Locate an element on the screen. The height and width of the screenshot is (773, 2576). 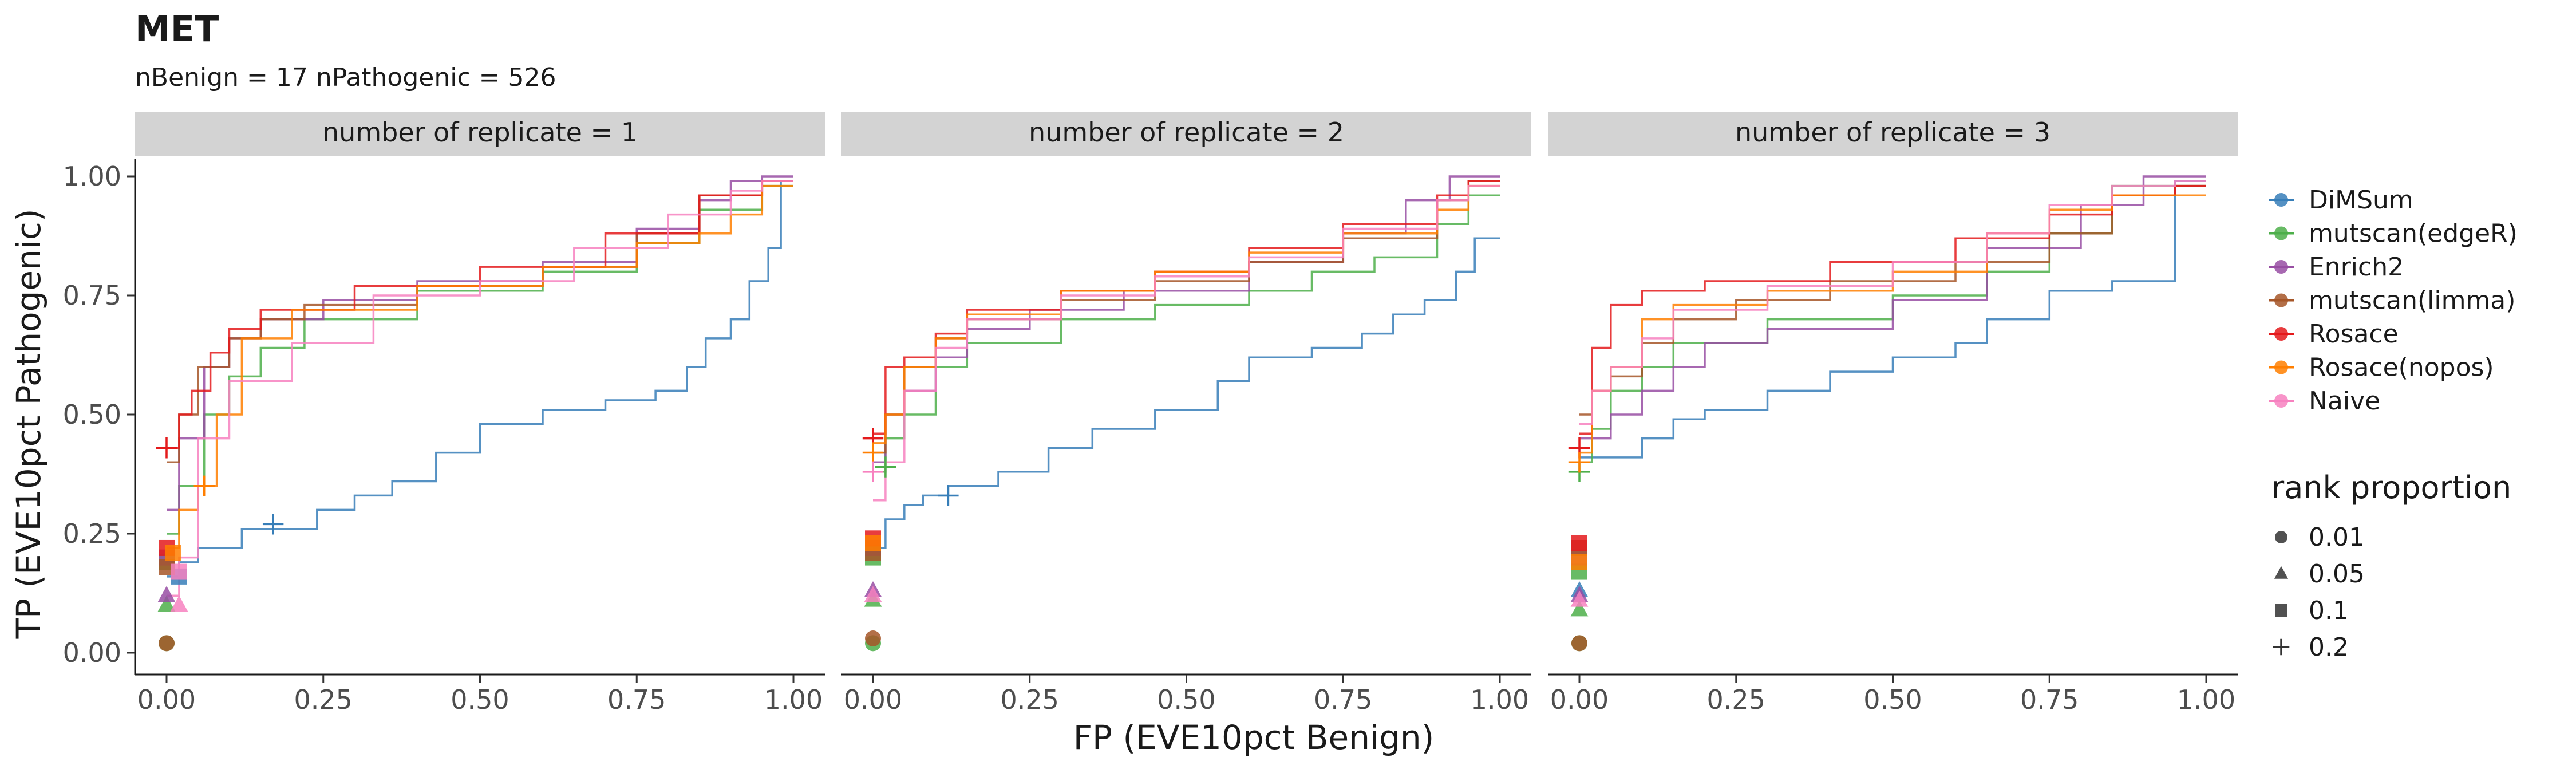
y-tick-label: 1.00 is located at coordinates (92, 176).